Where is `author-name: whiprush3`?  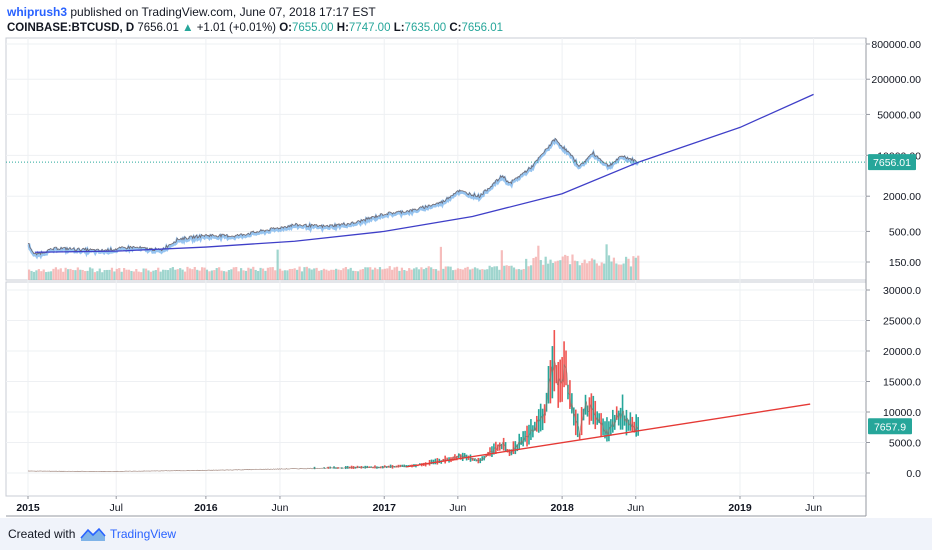
author-name: whiprush3 is located at coordinates (37, 12).